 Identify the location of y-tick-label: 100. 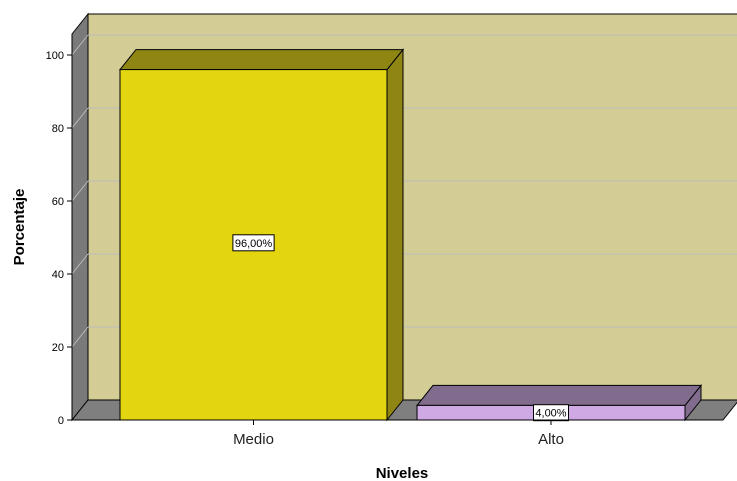
(55, 56).